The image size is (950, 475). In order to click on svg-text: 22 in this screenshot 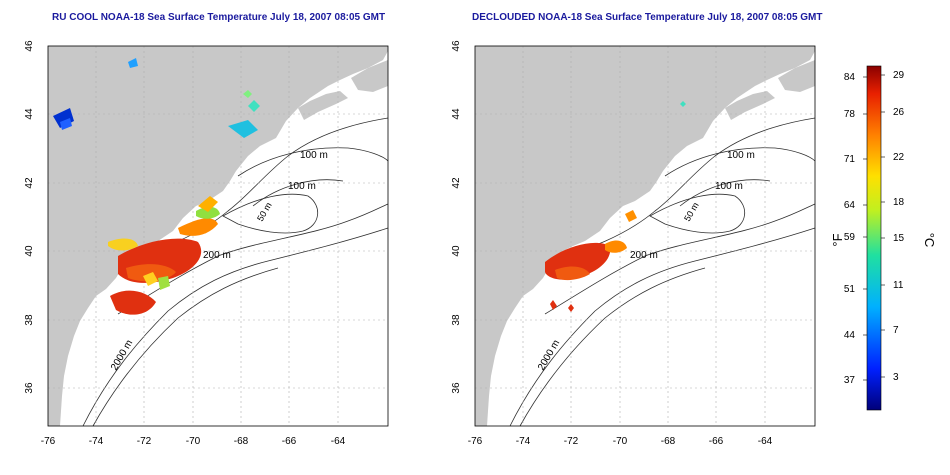, I will do `click(899, 157)`.